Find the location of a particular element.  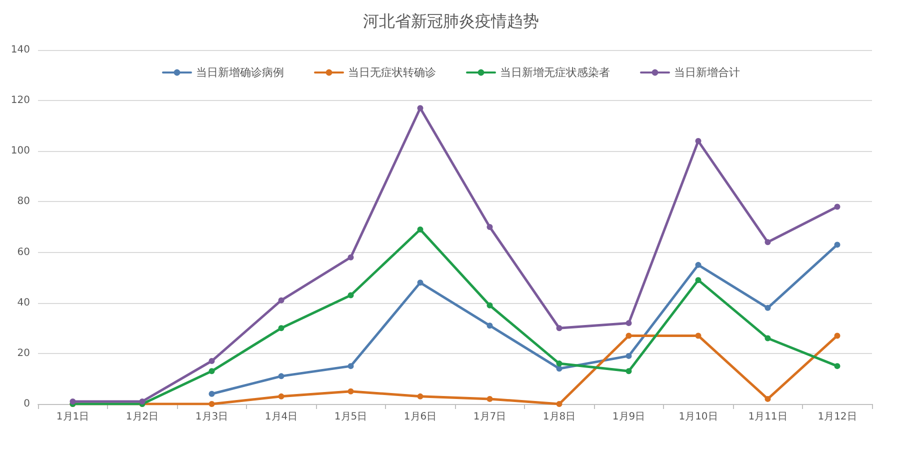

x-tick-label: 1月11日 is located at coordinates (768, 417).